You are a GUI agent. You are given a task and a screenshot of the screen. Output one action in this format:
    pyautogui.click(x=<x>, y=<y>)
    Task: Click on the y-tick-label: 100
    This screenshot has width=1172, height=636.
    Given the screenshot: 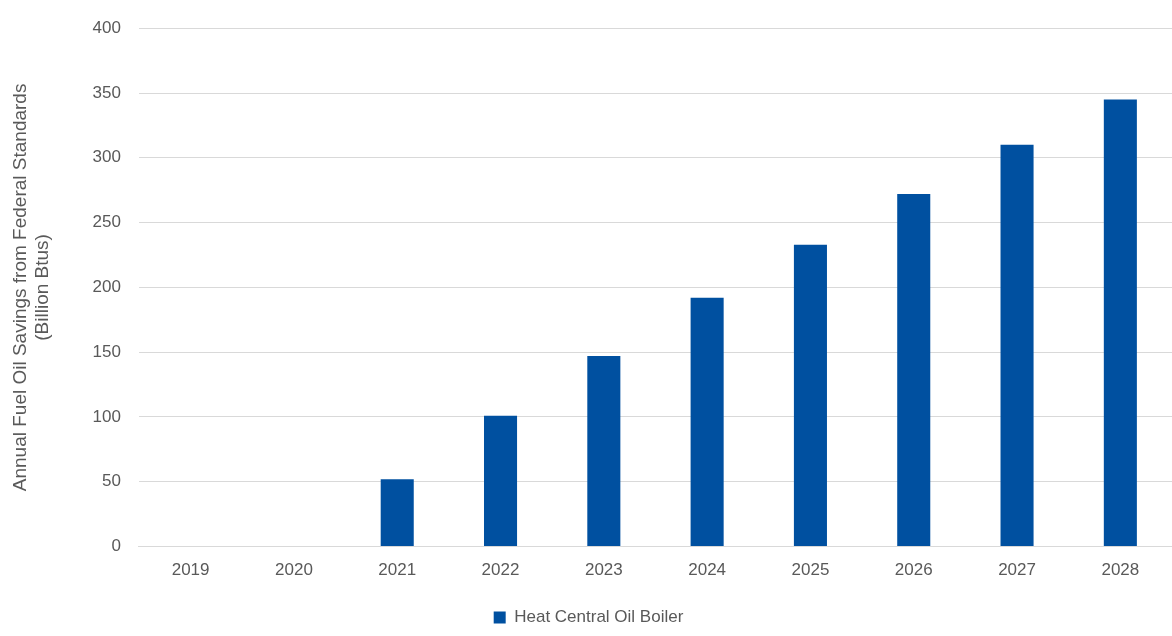 What is the action you would take?
    pyautogui.click(x=106, y=416)
    